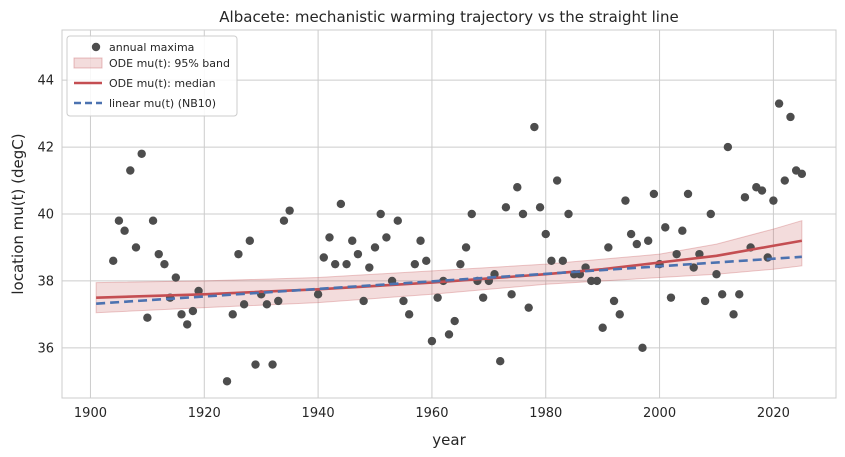 The height and width of the screenshot is (457, 845). Describe the element at coordinates (96, 47) in the screenshot. I see `legend-marker-annual-maxima` at that location.